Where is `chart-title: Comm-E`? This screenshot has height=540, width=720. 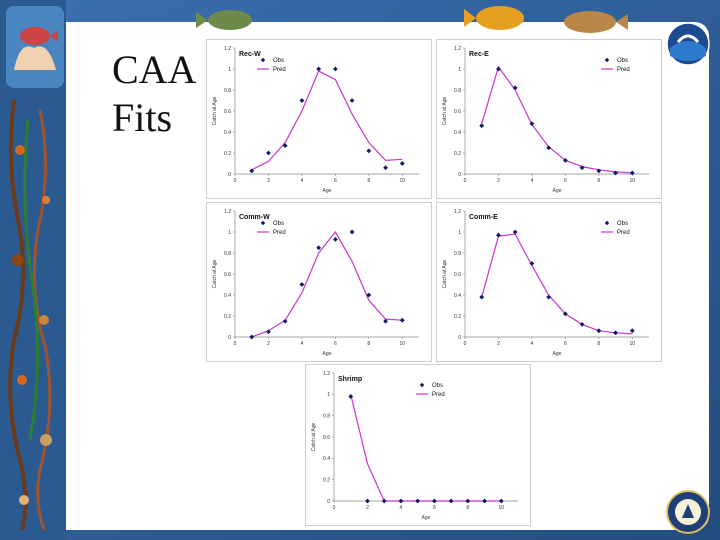 chart-title: Comm-E is located at coordinates (483, 217).